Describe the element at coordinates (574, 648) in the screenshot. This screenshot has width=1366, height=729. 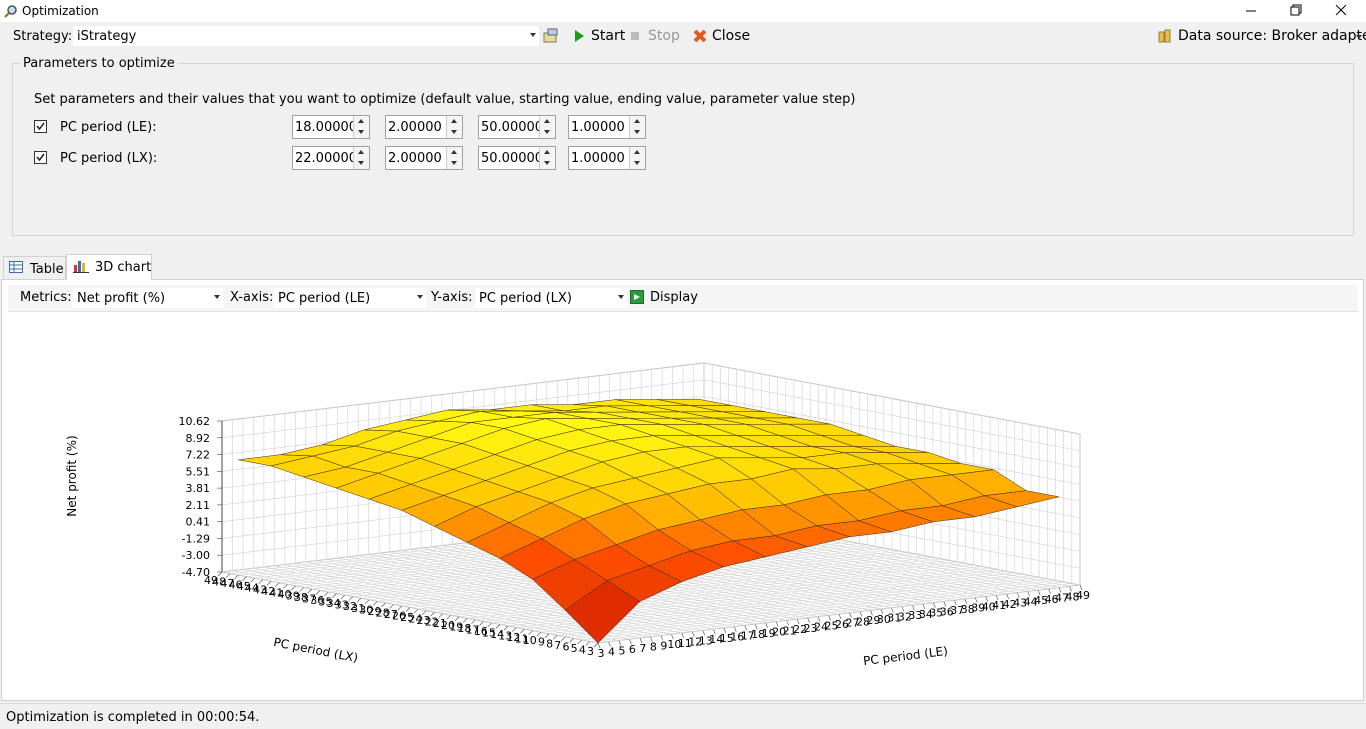
I see `y-tick-label: 5` at that location.